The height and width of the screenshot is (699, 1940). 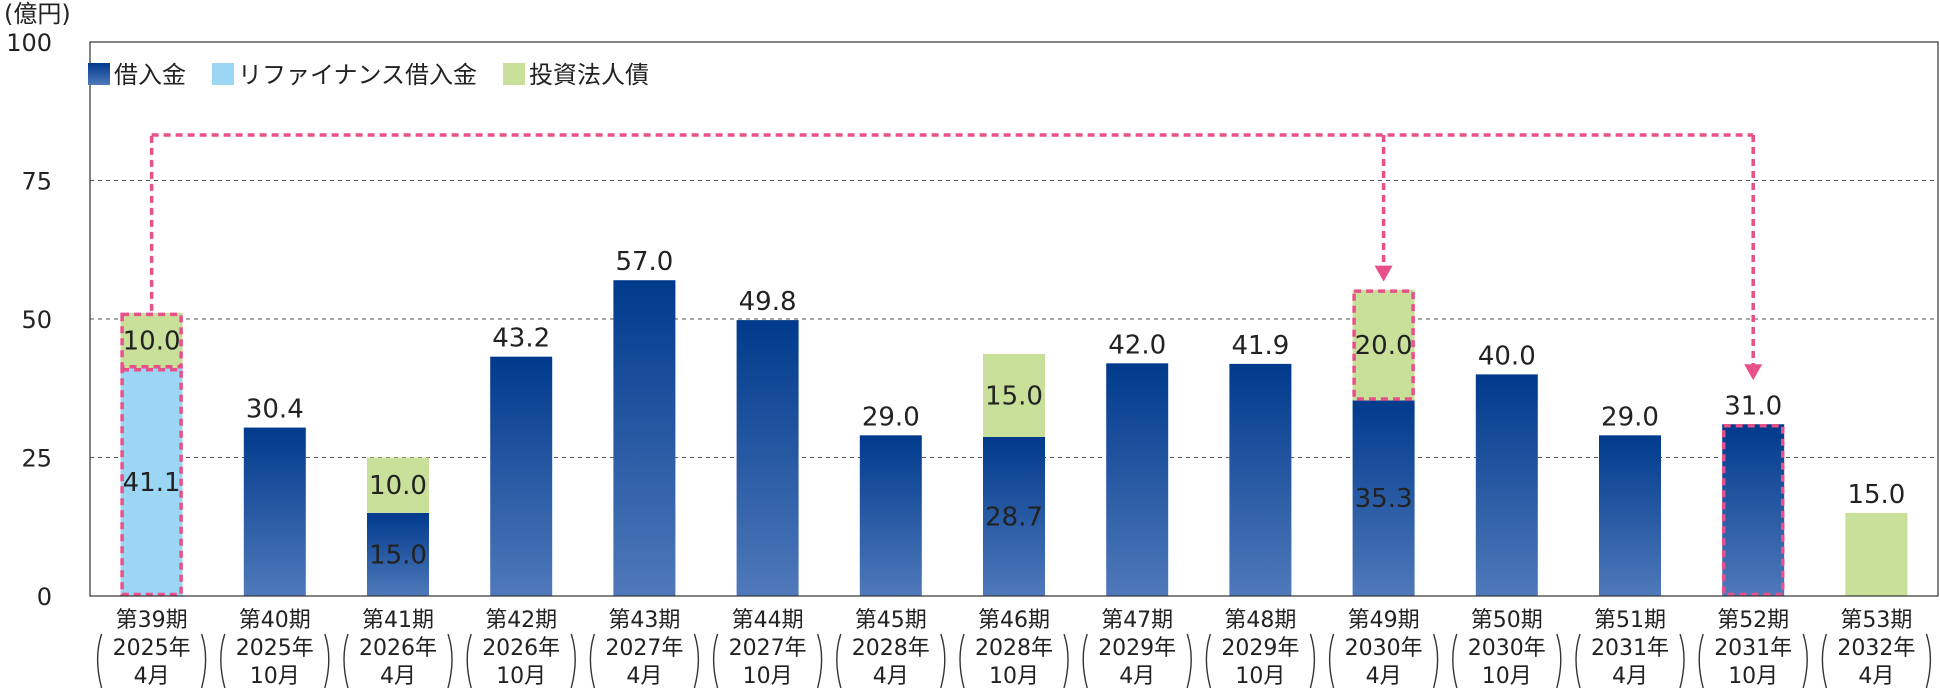 What do you see at coordinates (589, 75) in the screenshot?
I see `legend-label-bond: 投資法人債` at bounding box center [589, 75].